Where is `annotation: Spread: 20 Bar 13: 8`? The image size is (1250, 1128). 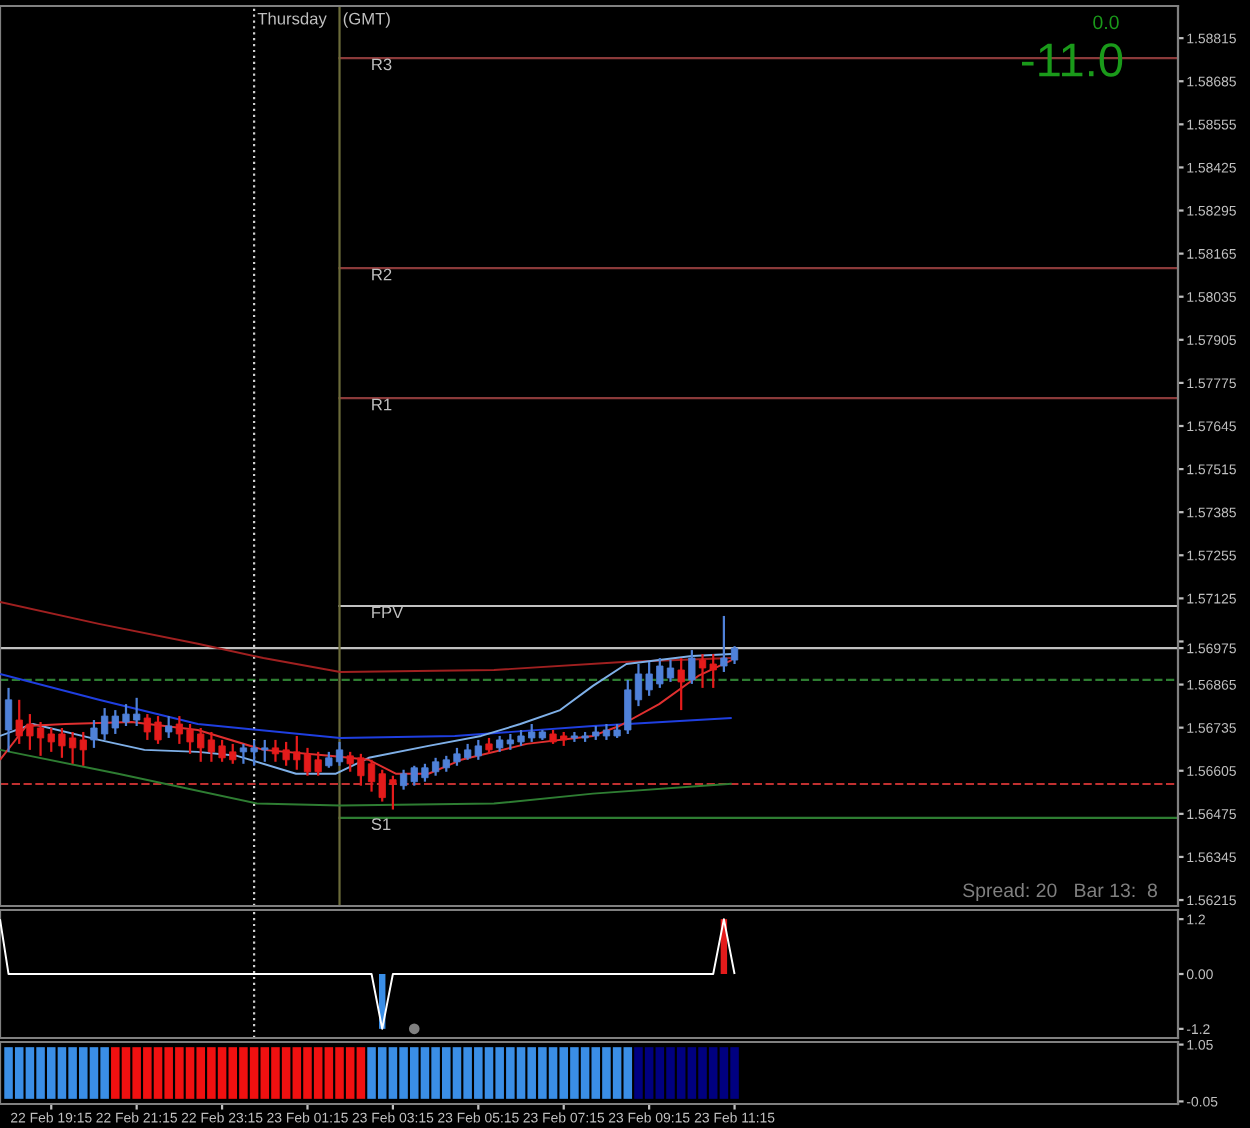 annotation: Spread: 20 Bar 13: 8 is located at coordinates (1060, 892).